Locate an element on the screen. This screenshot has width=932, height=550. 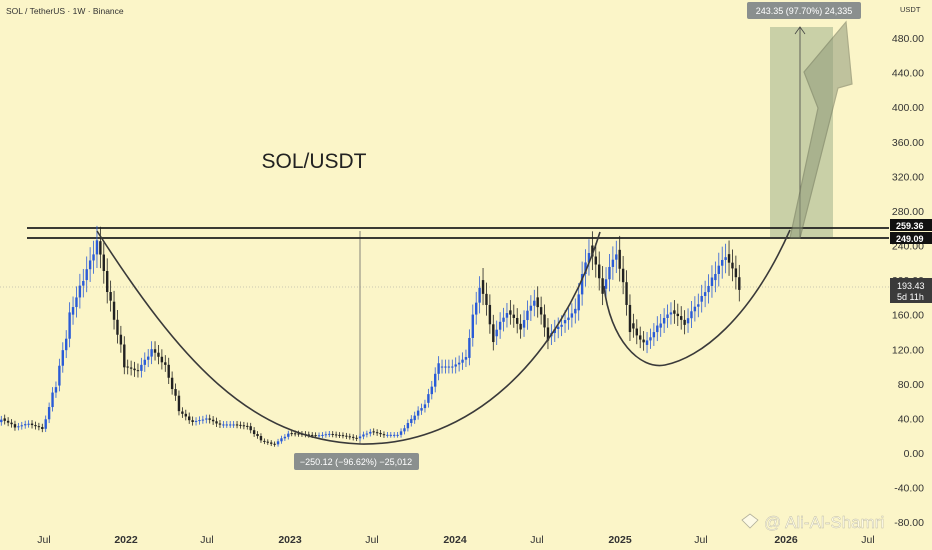
breakout-arrow is located at coordinates (821, 129).